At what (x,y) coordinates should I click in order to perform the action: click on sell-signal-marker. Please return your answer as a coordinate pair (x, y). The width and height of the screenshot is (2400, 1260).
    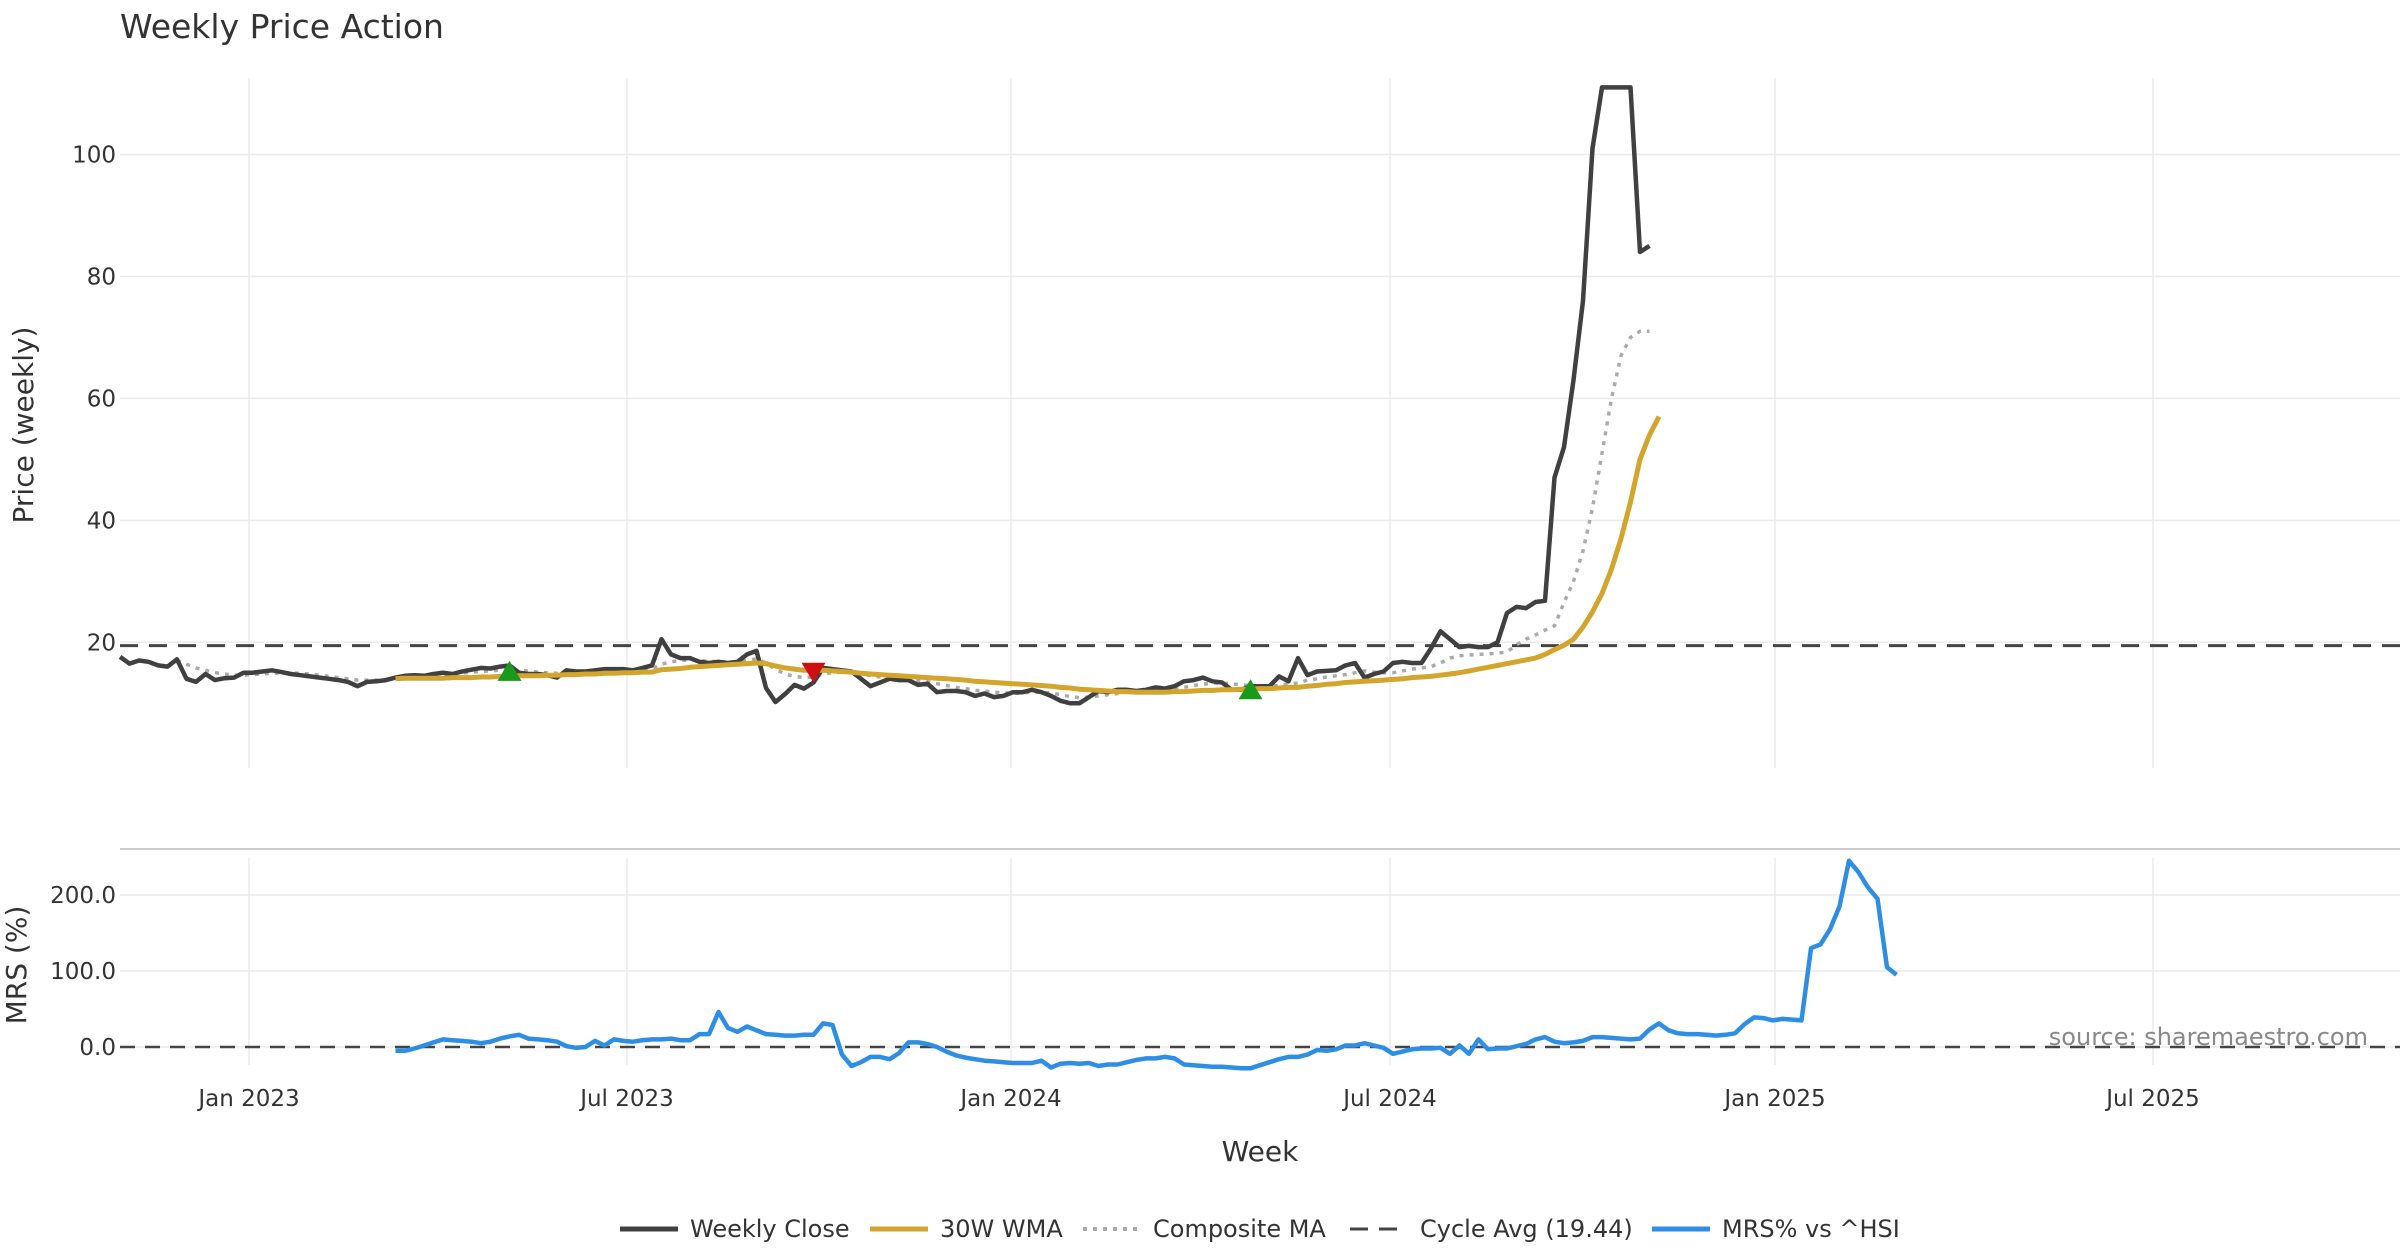
    Looking at the image, I should click on (813, 672).